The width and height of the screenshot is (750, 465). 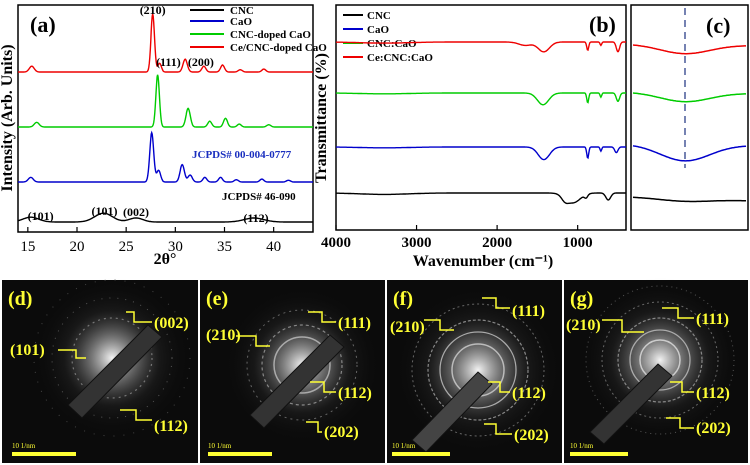 What do you see at coordinates (582, 446) in the screenshot?
I see `panel-g-scale-text: 10 1/nm` at bounding box center [582, 446].